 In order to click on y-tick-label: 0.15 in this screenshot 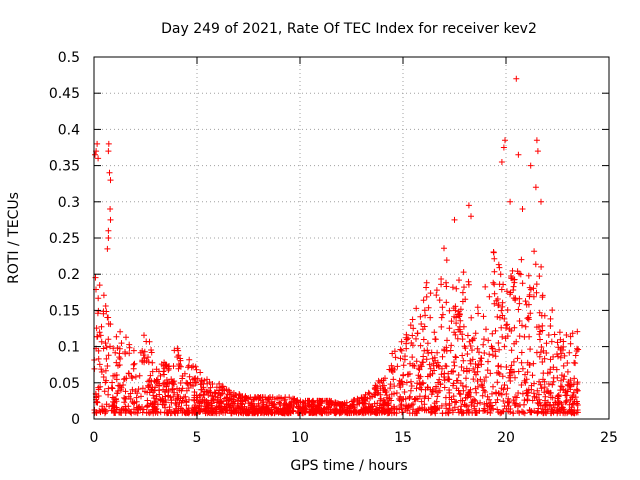, I will do `click(64, 311)`.